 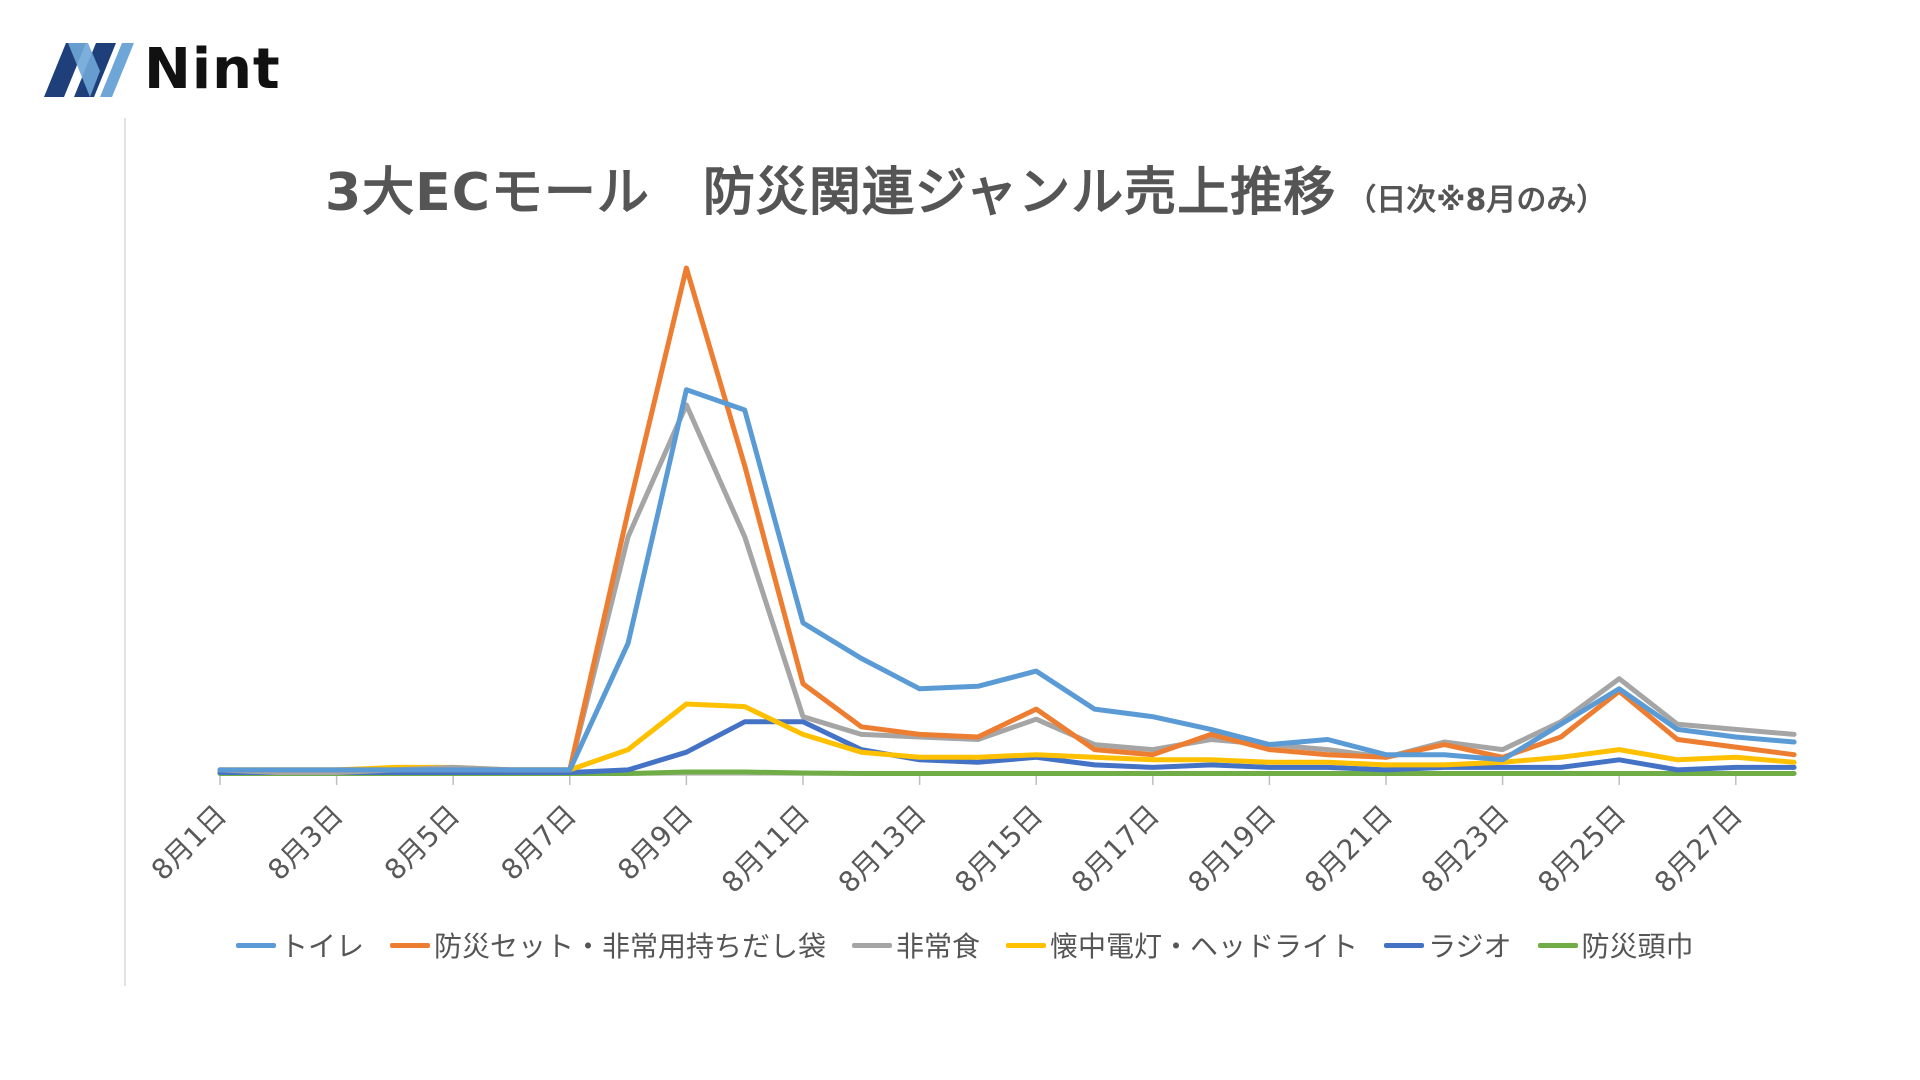 What do you see at coordinates (938, 946) in the screenshot?
I see `legend-label: 非常食` at bounding box center [938, 946].